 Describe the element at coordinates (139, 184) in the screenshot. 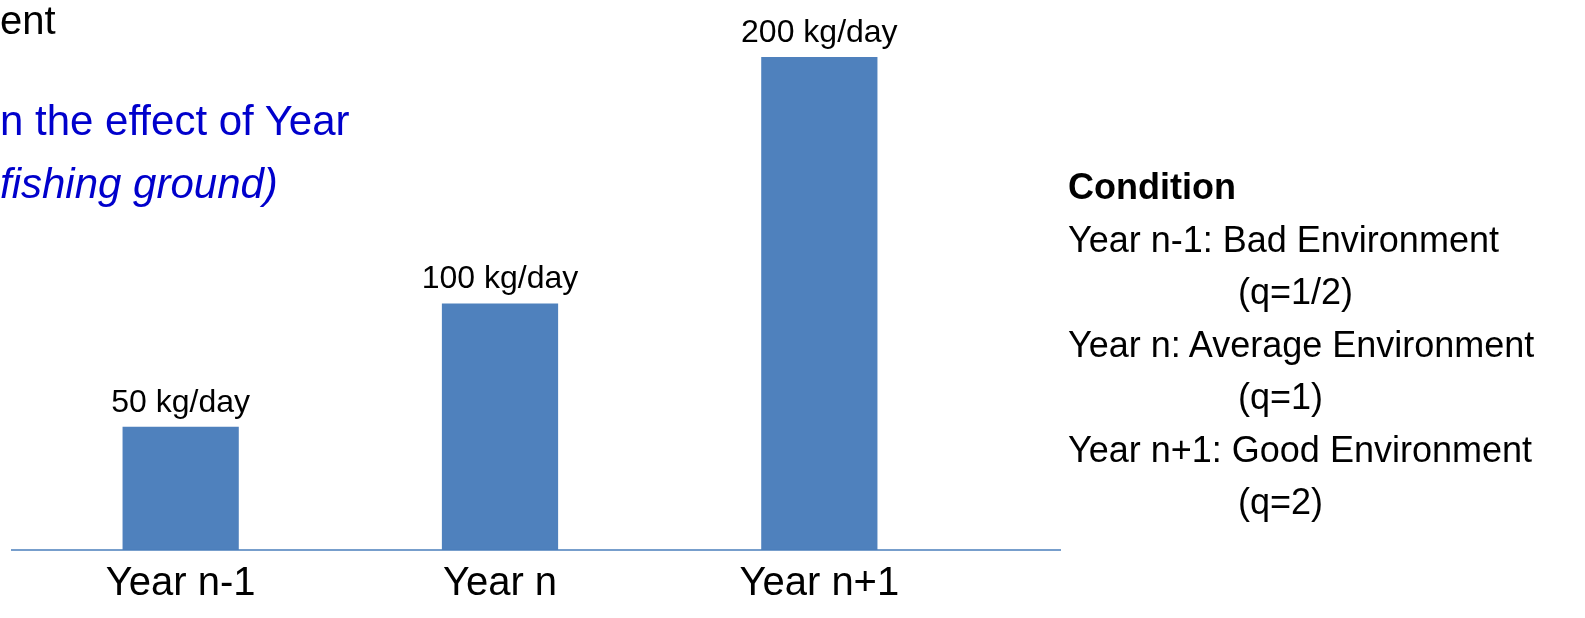

I see `annotation: fishing ground)` at that location.